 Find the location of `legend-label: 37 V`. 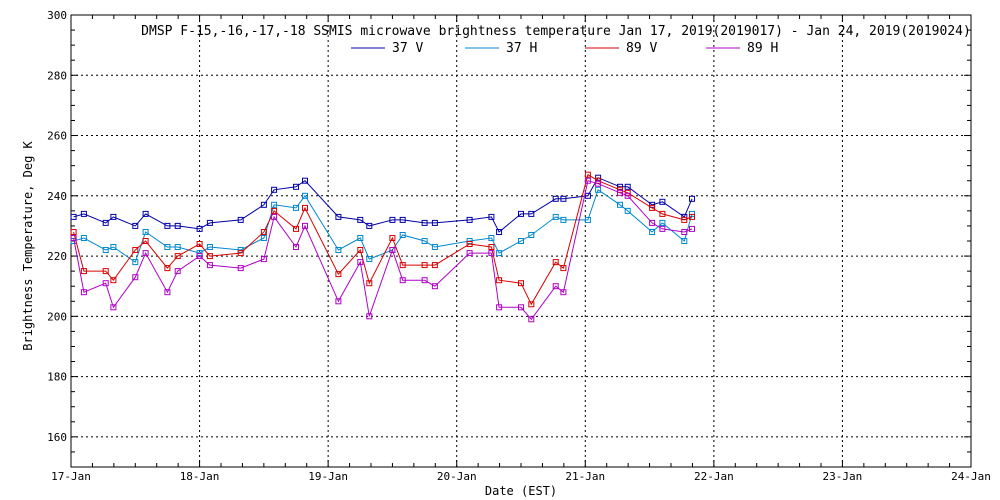

legend-label: 37 V is located at coordinates (407, 48).